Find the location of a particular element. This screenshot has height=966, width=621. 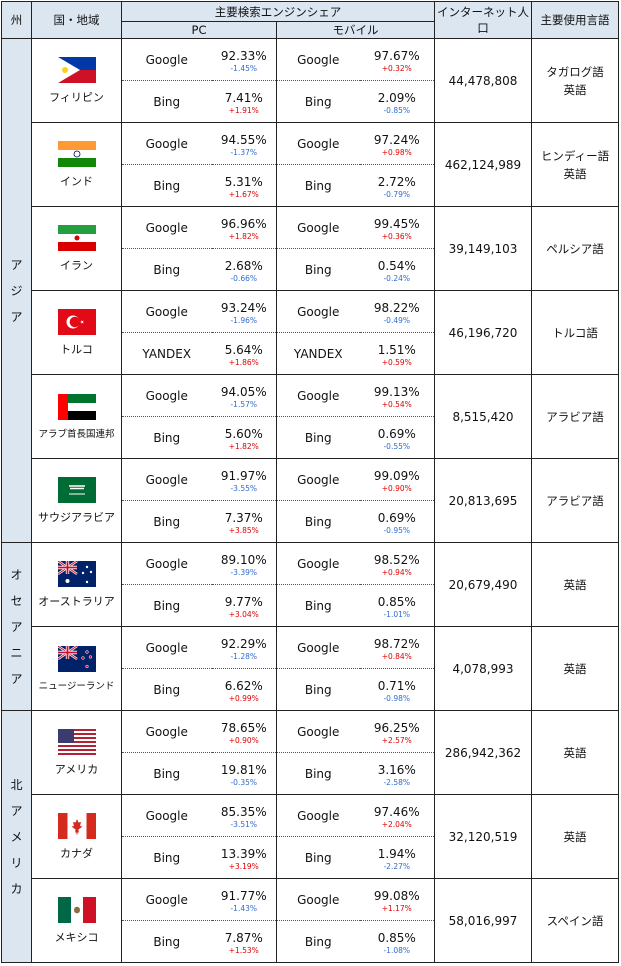

mobile-share-cell: 0.69% -0.55% is located at coordinates (397, 437).